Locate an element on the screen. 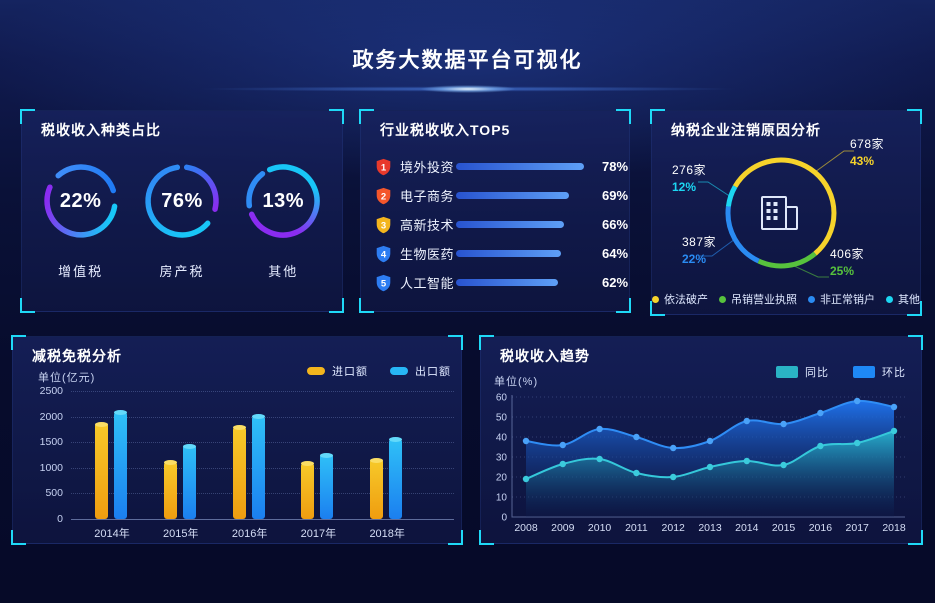 The width and height of the screenshot is (935, 603). cancellation-chart: 678家 43% 406家 25% 387家 22% 276家 12% is located at coordinates (786, 212).